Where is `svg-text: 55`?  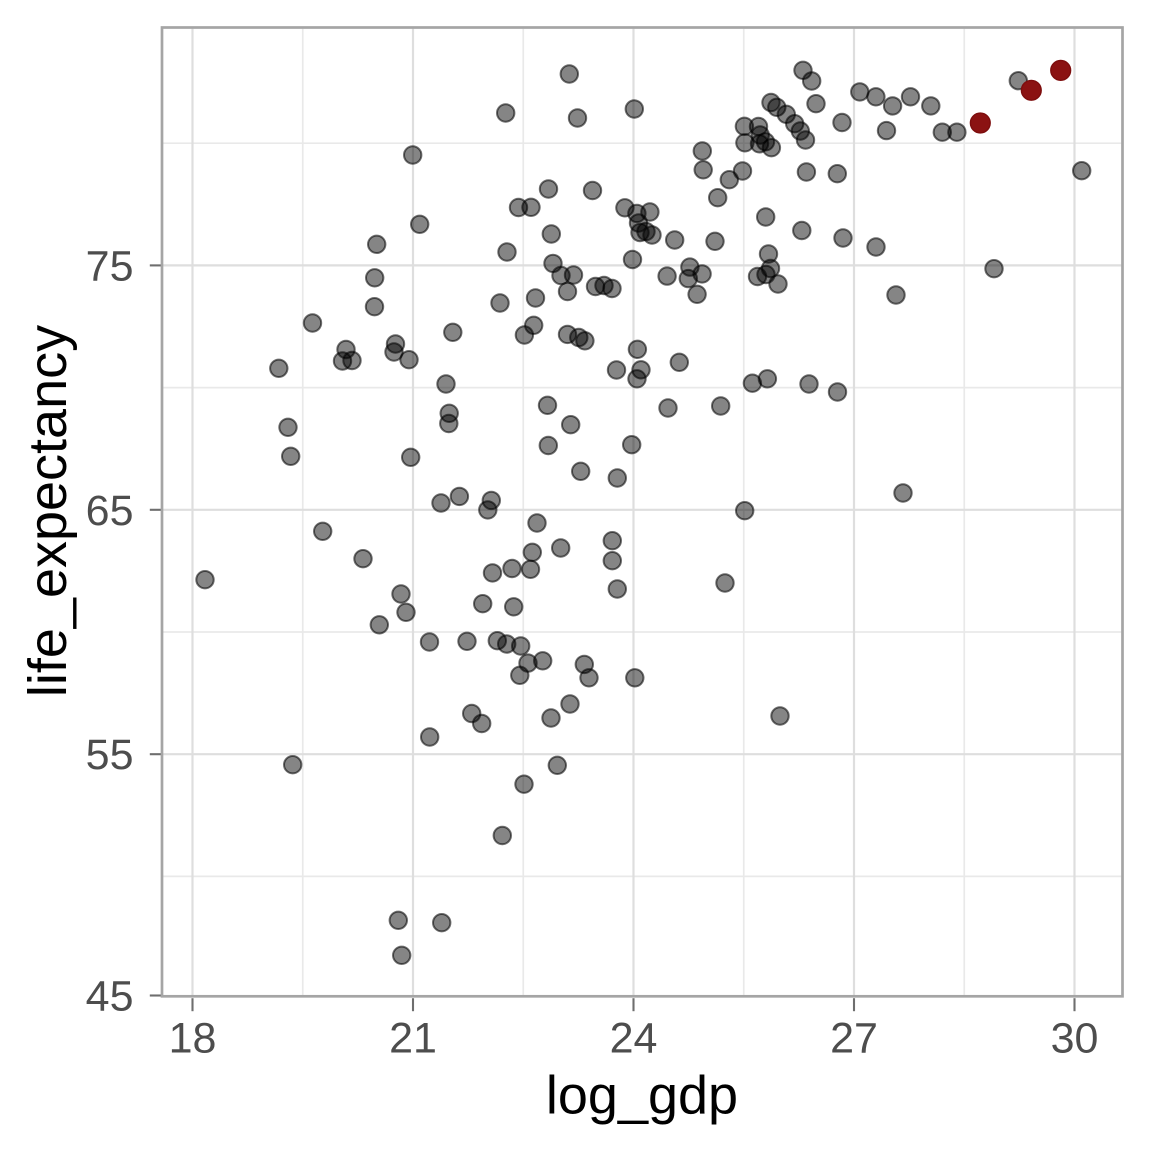
svg-text: 55 is located at coordinates (110, 755).